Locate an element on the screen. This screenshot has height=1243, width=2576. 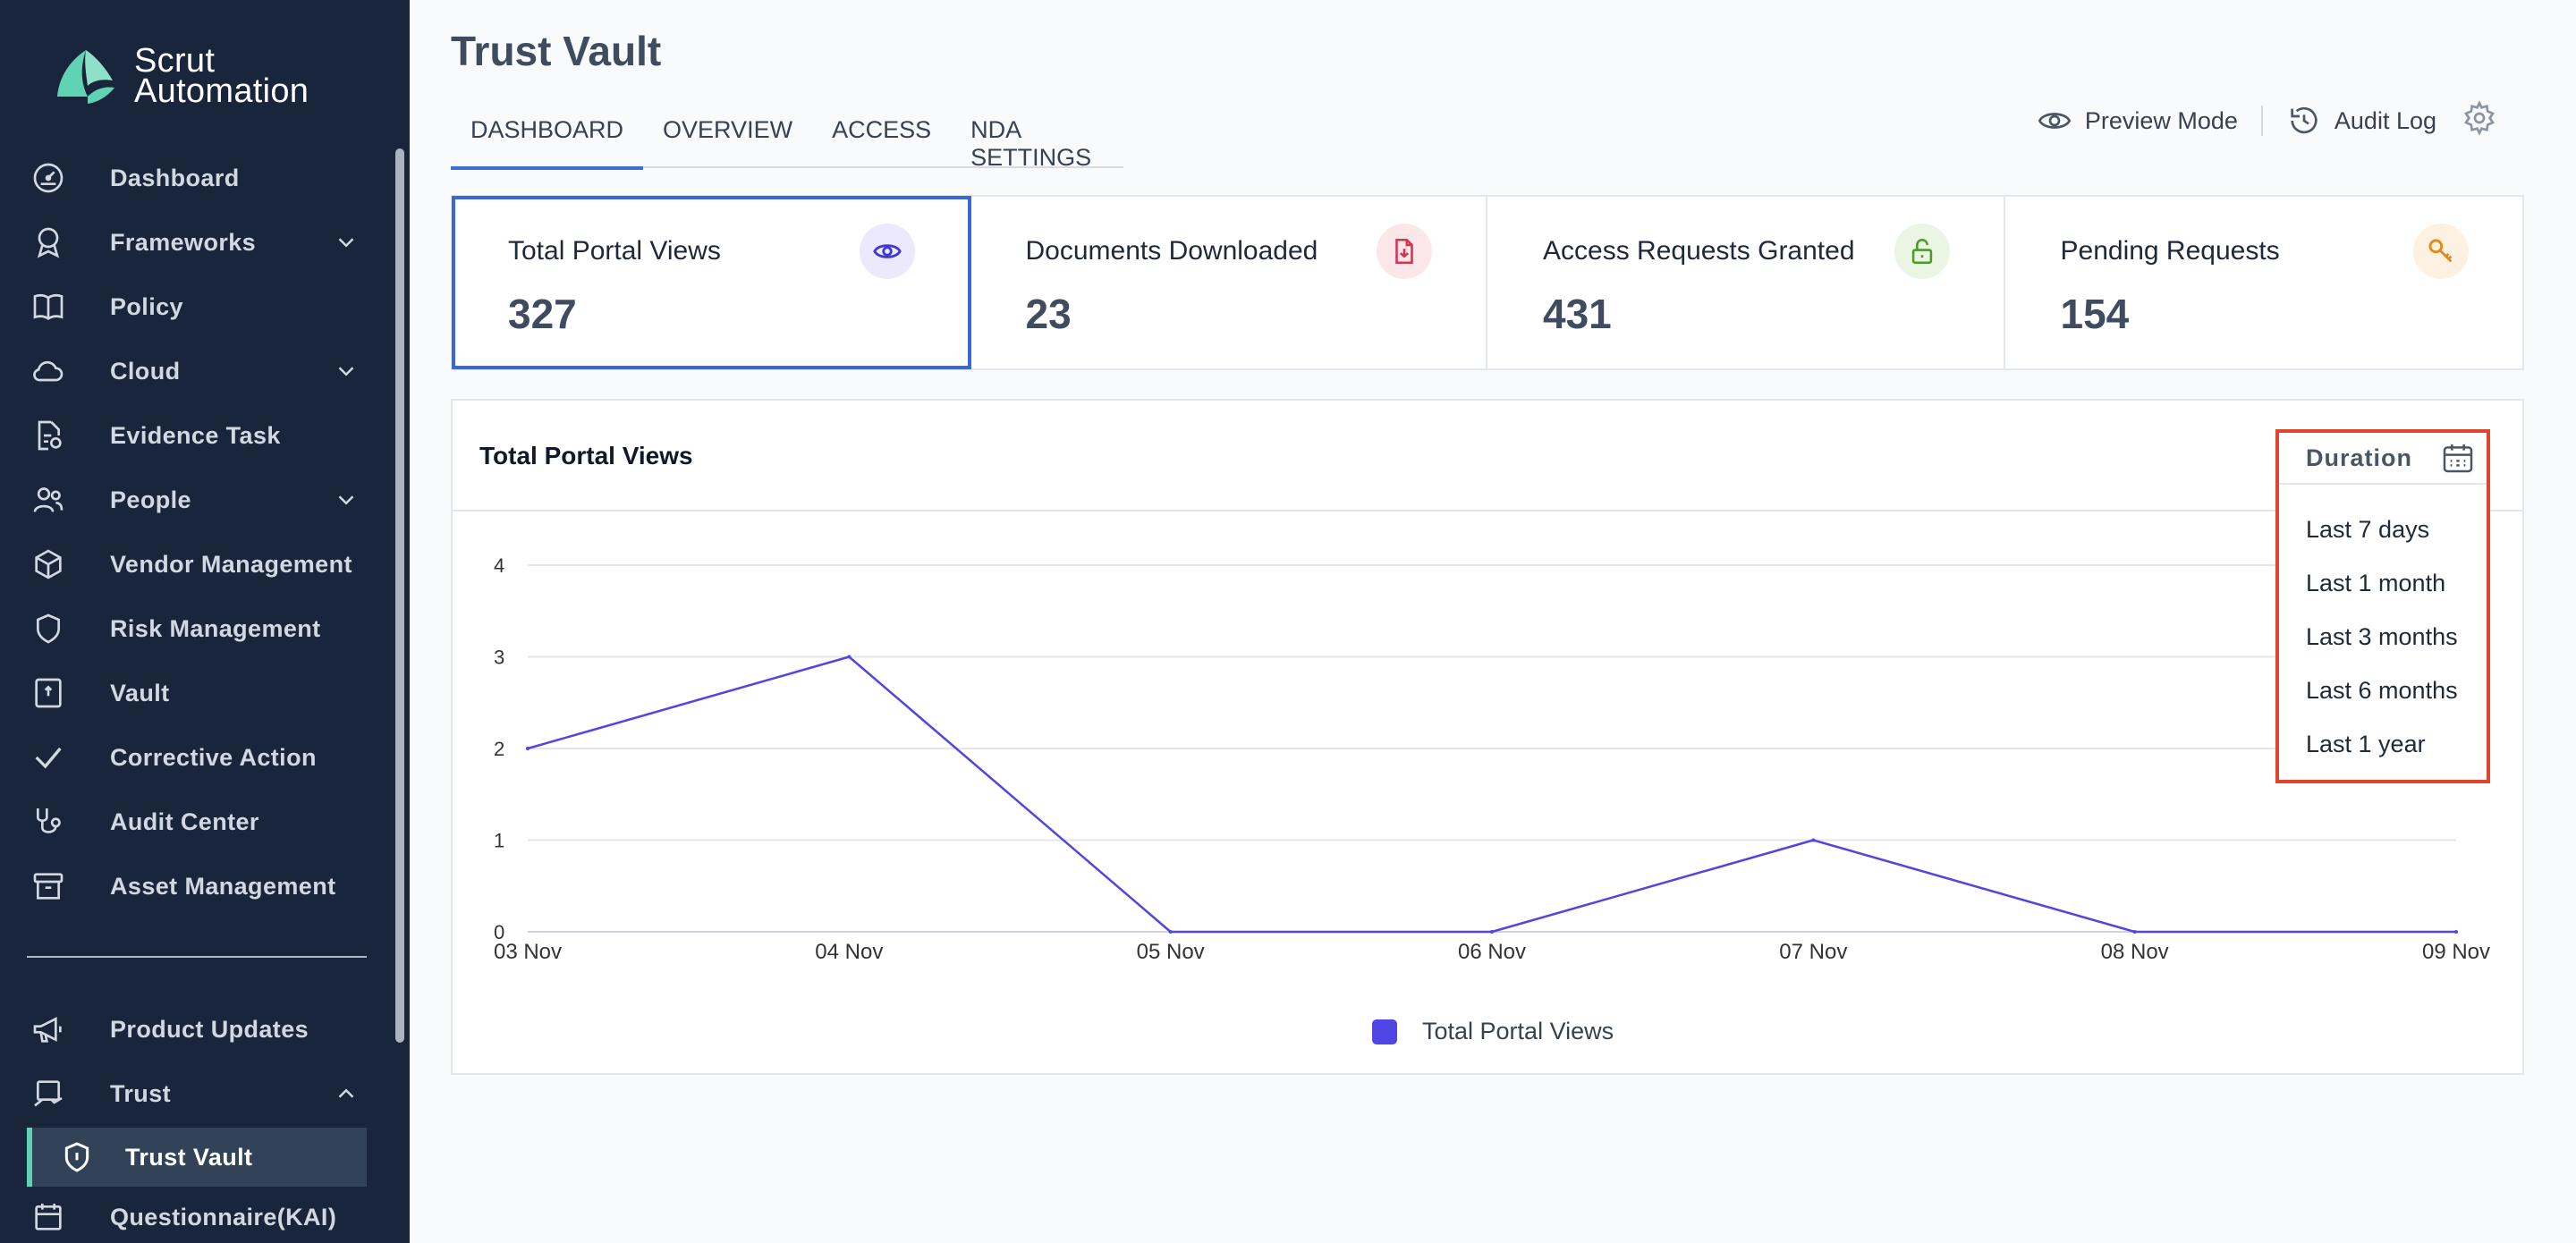
sidebar-item-dashboard: Dashboard is located at coordinates (197, 178).